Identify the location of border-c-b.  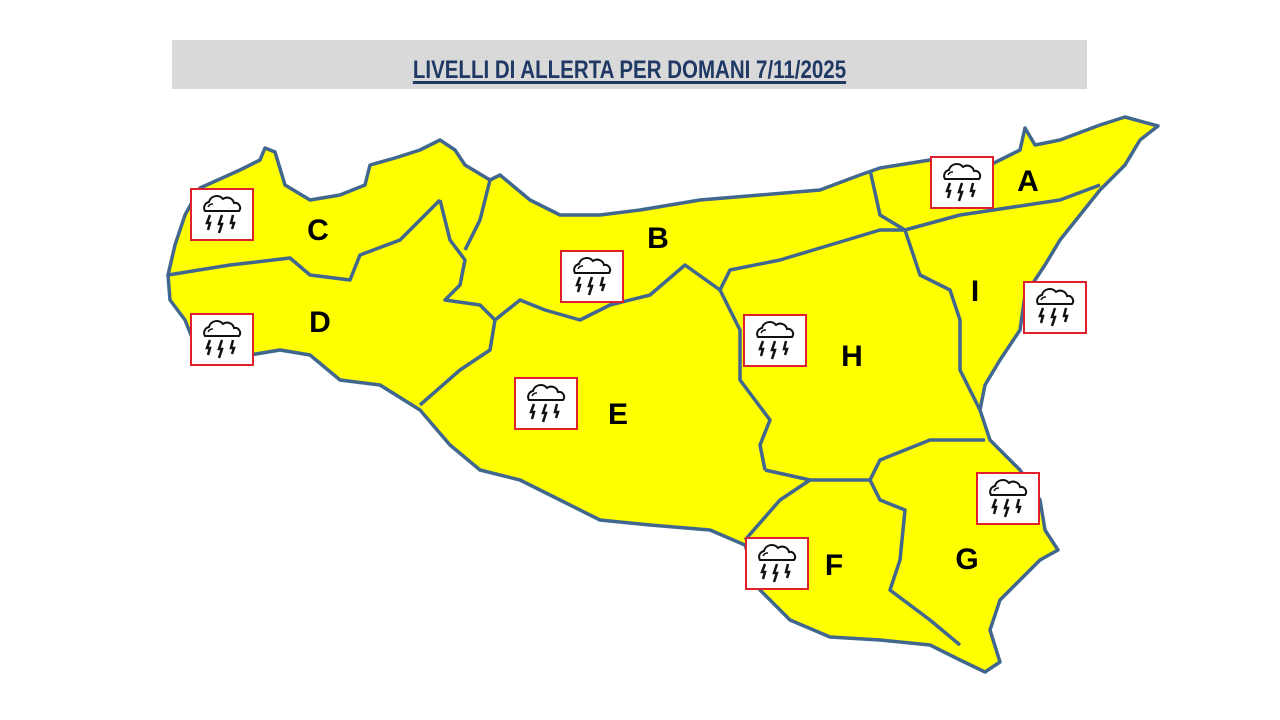
(477, 215).